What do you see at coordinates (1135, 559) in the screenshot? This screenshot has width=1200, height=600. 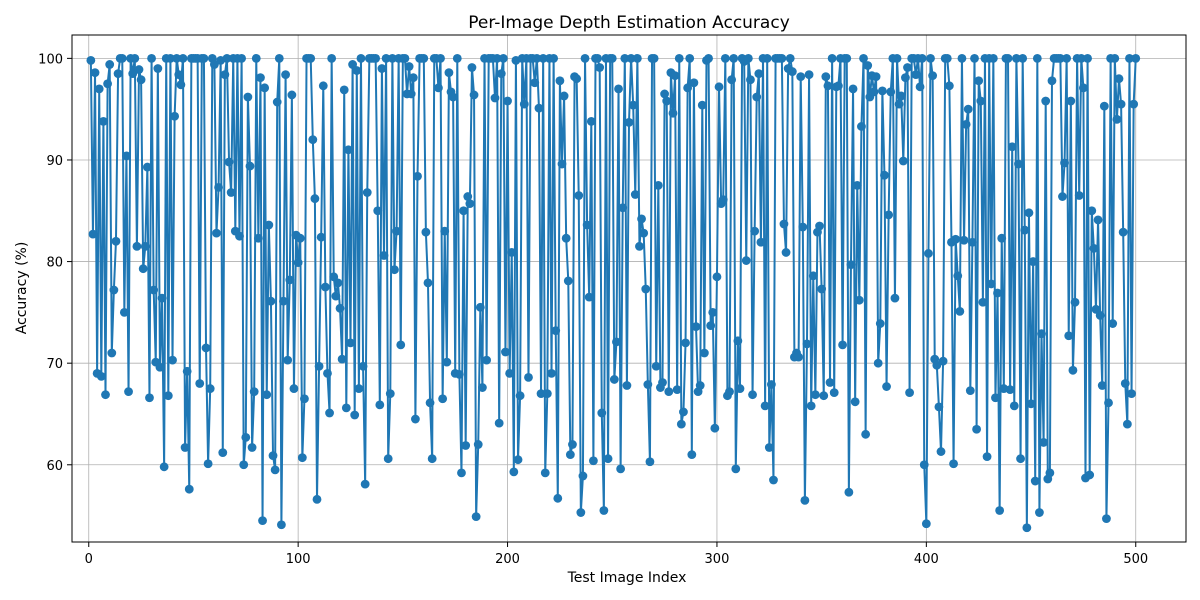 I see `x-tick-label: 500` at bounding box center [1135, 559].